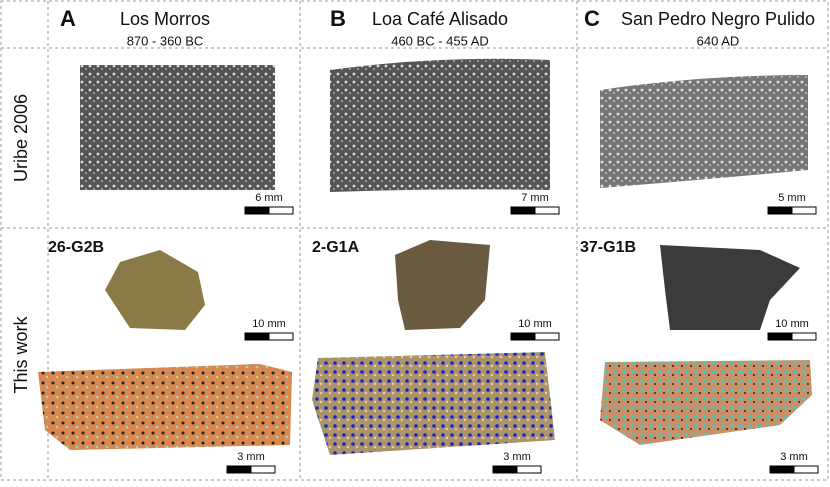 This screenshot has width=830, height=487. Describe the element at coordinates (165, 40) in the screenshot. I see `column-date: 870 - 360 BC` at that location.